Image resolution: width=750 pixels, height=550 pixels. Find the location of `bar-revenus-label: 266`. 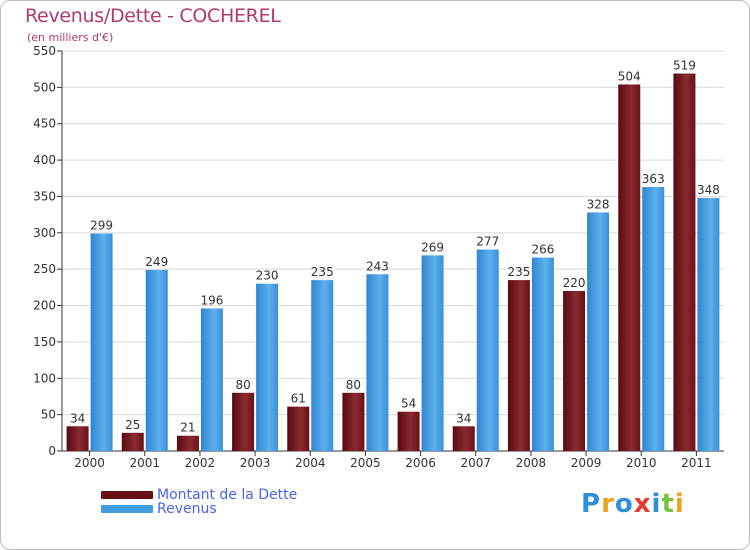

bar-revenus-label: 266 is located at coordinates (542, 250).